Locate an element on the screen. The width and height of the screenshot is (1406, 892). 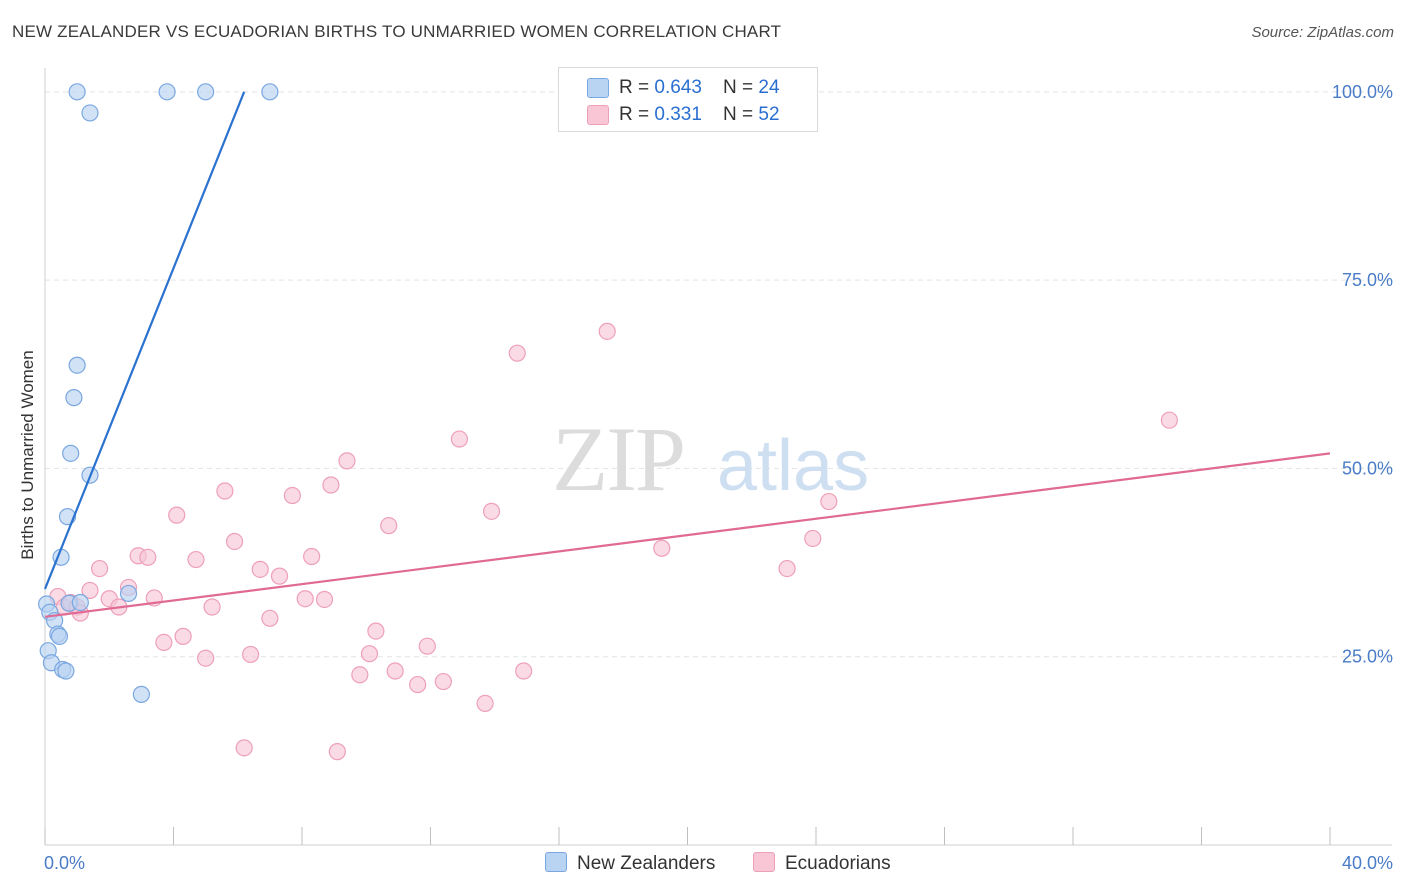
bottom-legend-new-zealanders: New Zealanders is located at coordinates (630, 863).